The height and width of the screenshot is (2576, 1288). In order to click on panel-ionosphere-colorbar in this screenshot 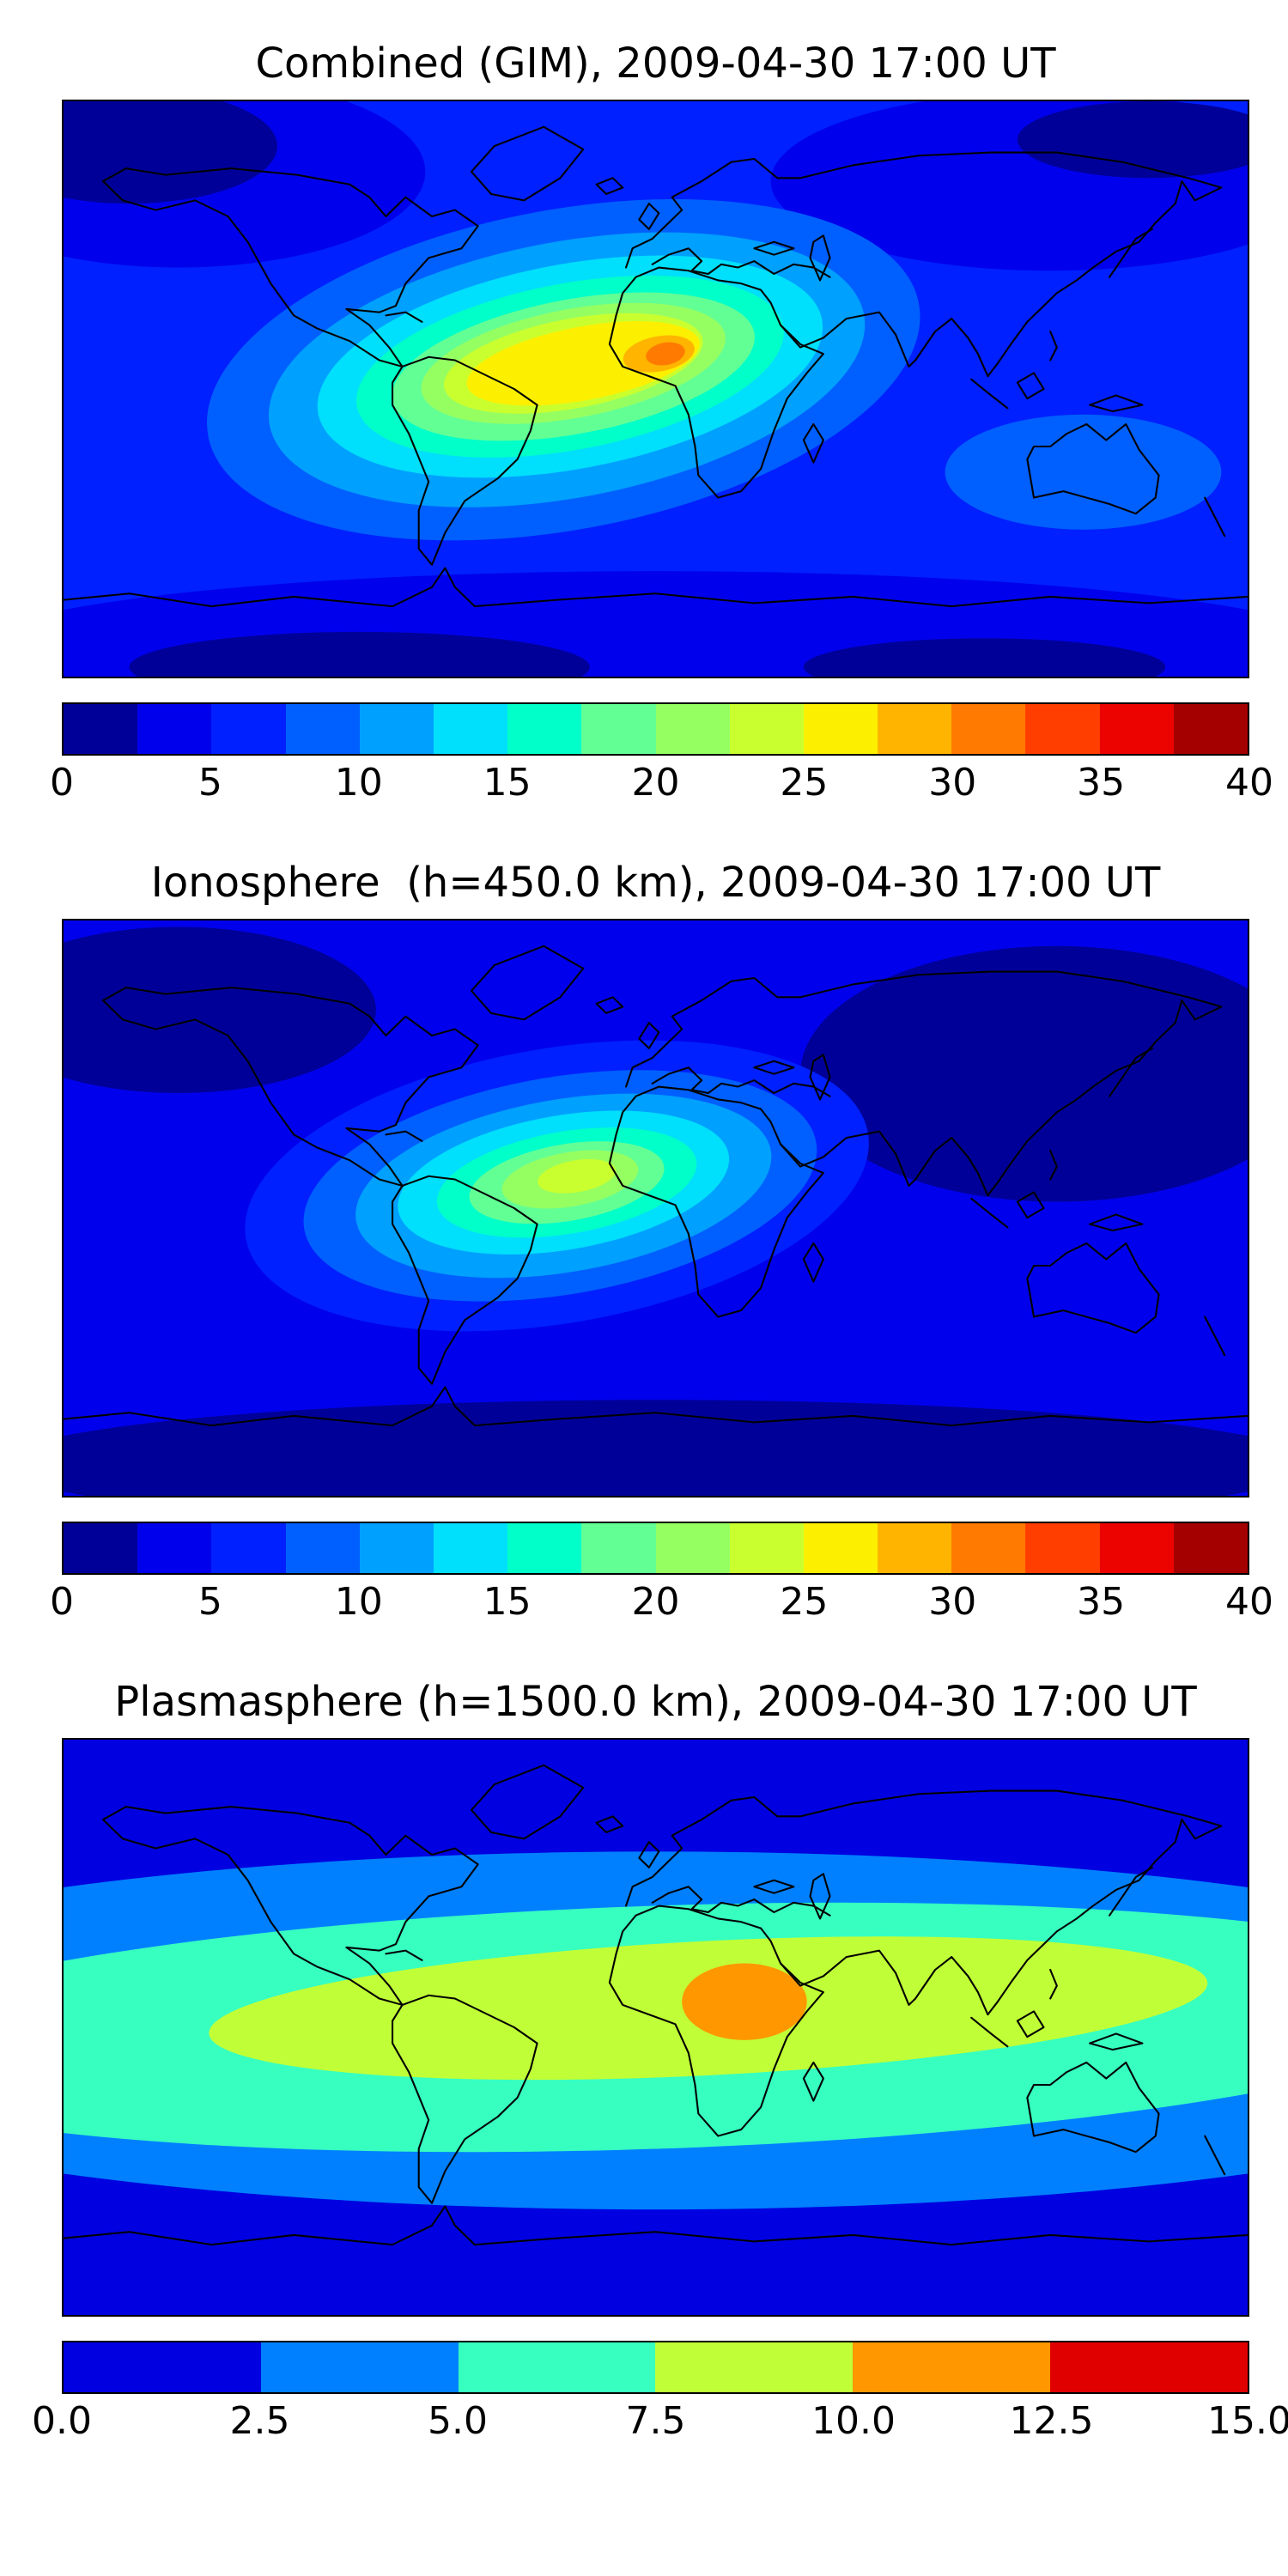, I will do `click(655, 1548)`.